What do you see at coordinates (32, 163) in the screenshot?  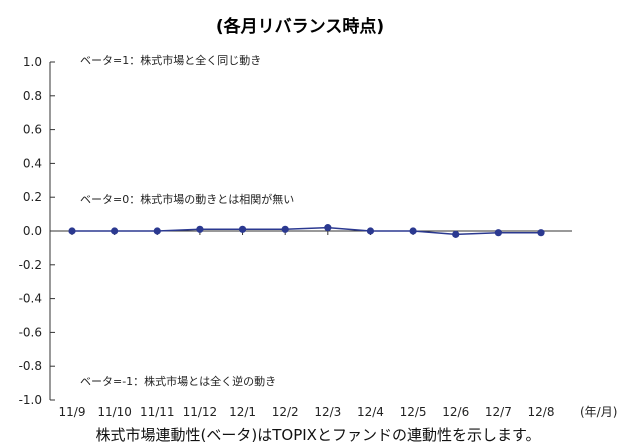 I see `y-tick-label: 0.4` at bounding box center [32, 163].